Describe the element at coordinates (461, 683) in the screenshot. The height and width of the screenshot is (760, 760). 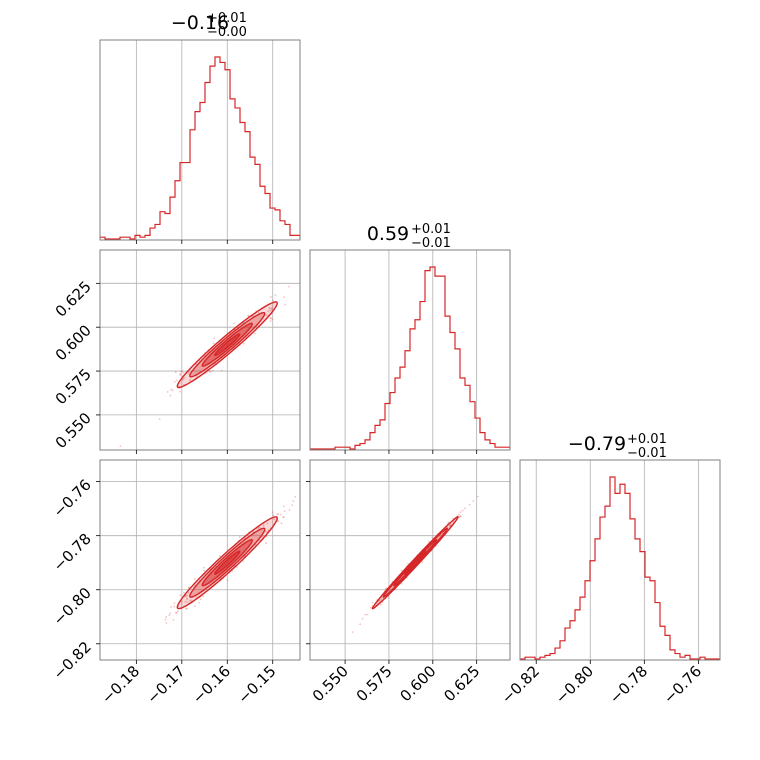
I see `x-tick-label-1-3: 0.625` at that location.